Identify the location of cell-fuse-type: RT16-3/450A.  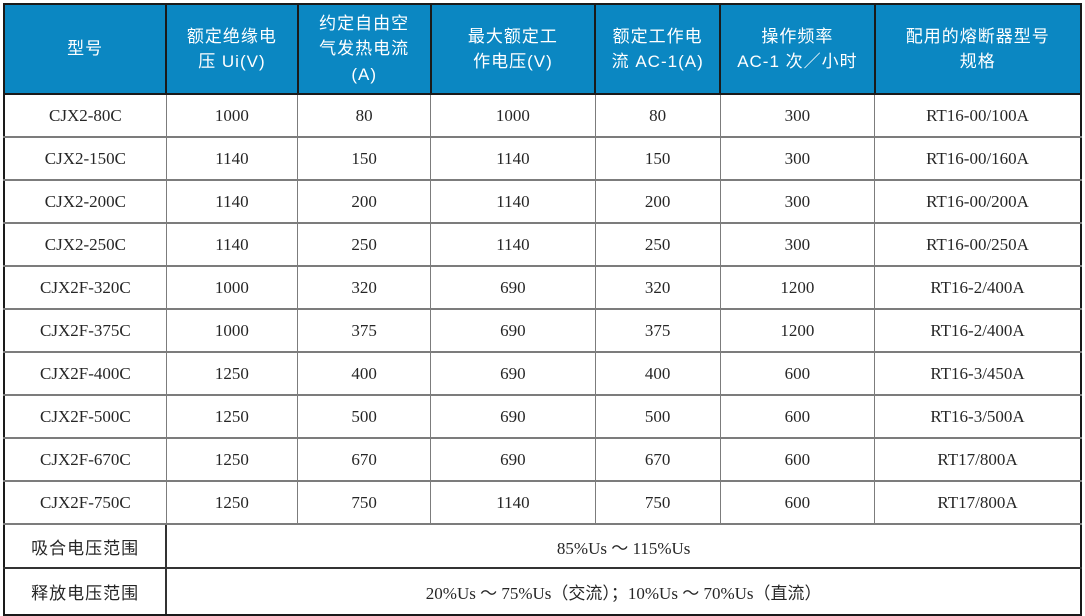
(978, 373).